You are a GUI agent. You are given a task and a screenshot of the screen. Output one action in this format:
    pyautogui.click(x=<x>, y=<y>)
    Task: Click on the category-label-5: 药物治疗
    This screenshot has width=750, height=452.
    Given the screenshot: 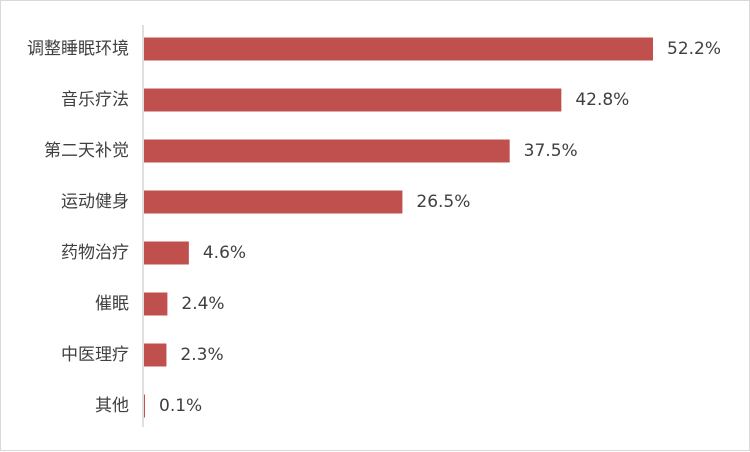 What is the action you would take?
    pyautogui.click(x=95, y=253)
    